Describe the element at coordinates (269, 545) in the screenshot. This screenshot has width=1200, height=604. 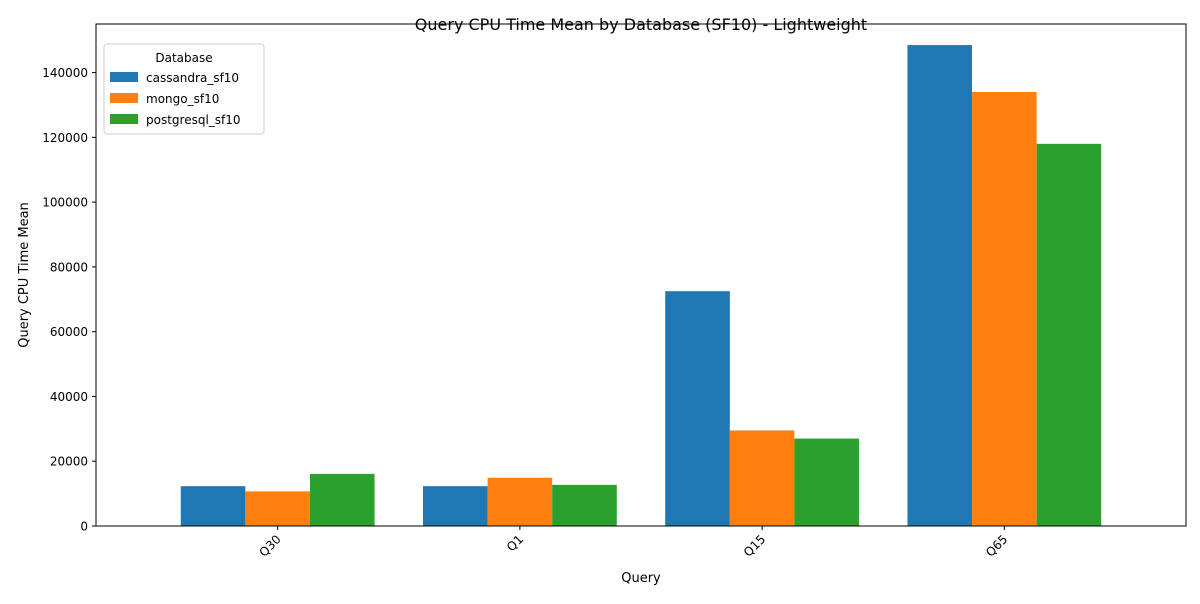
I see `x-tick-label: Q30` at that location.